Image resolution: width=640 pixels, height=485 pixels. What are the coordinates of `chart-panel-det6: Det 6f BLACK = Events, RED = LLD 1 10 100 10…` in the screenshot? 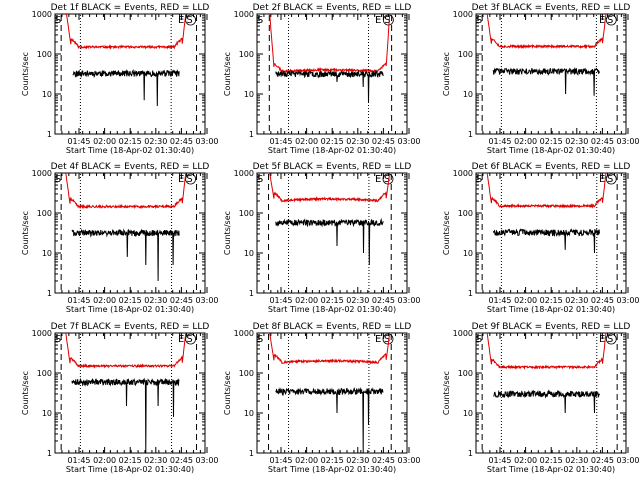 It's located at (541, 238).